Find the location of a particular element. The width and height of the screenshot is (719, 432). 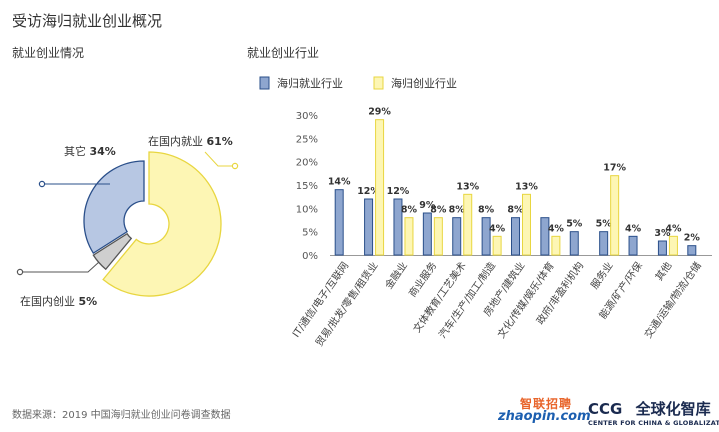

pie-slice-label: 其它 34% is located at coordinates (90, 151).